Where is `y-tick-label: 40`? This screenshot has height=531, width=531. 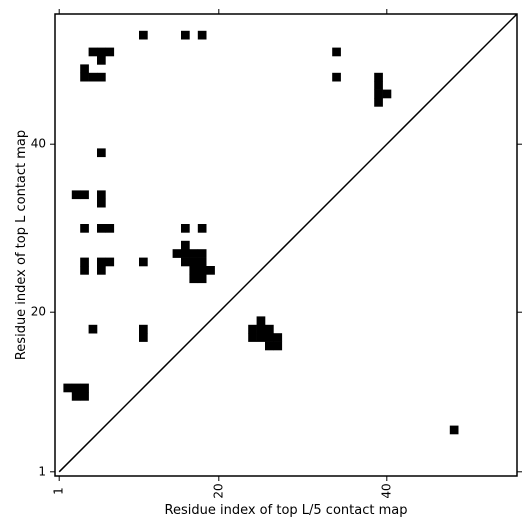
y-tick-label: 40 is located at coordinates (38, 144).